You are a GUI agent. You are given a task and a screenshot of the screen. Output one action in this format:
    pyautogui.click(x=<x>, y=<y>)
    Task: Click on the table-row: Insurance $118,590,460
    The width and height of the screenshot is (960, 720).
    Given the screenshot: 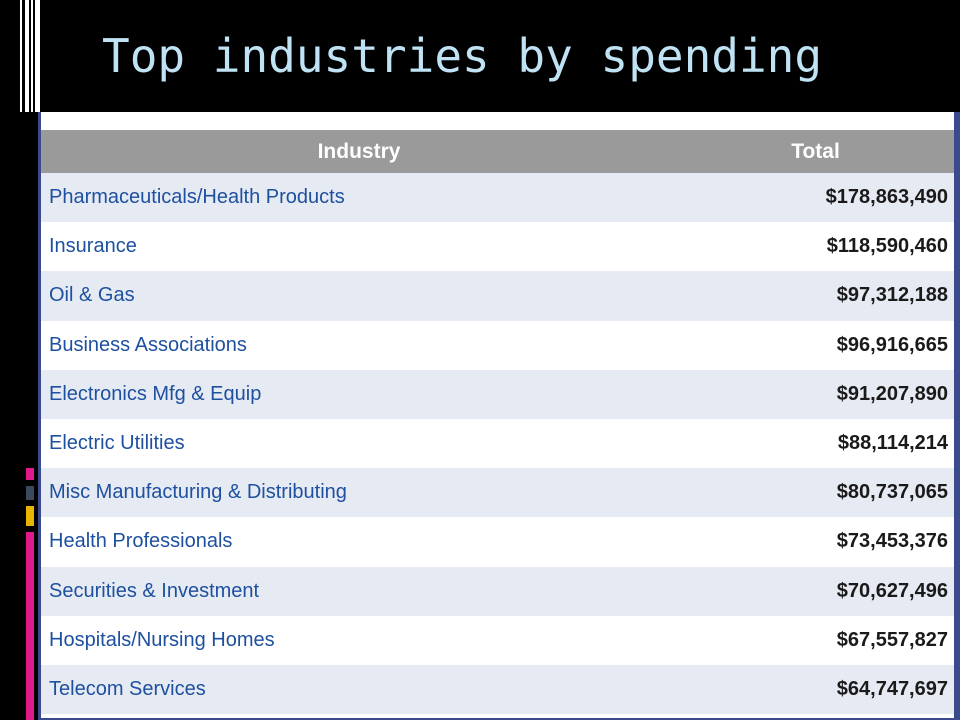 What is the action you would take?
    pyautogui.click(x=497, y=247)
    